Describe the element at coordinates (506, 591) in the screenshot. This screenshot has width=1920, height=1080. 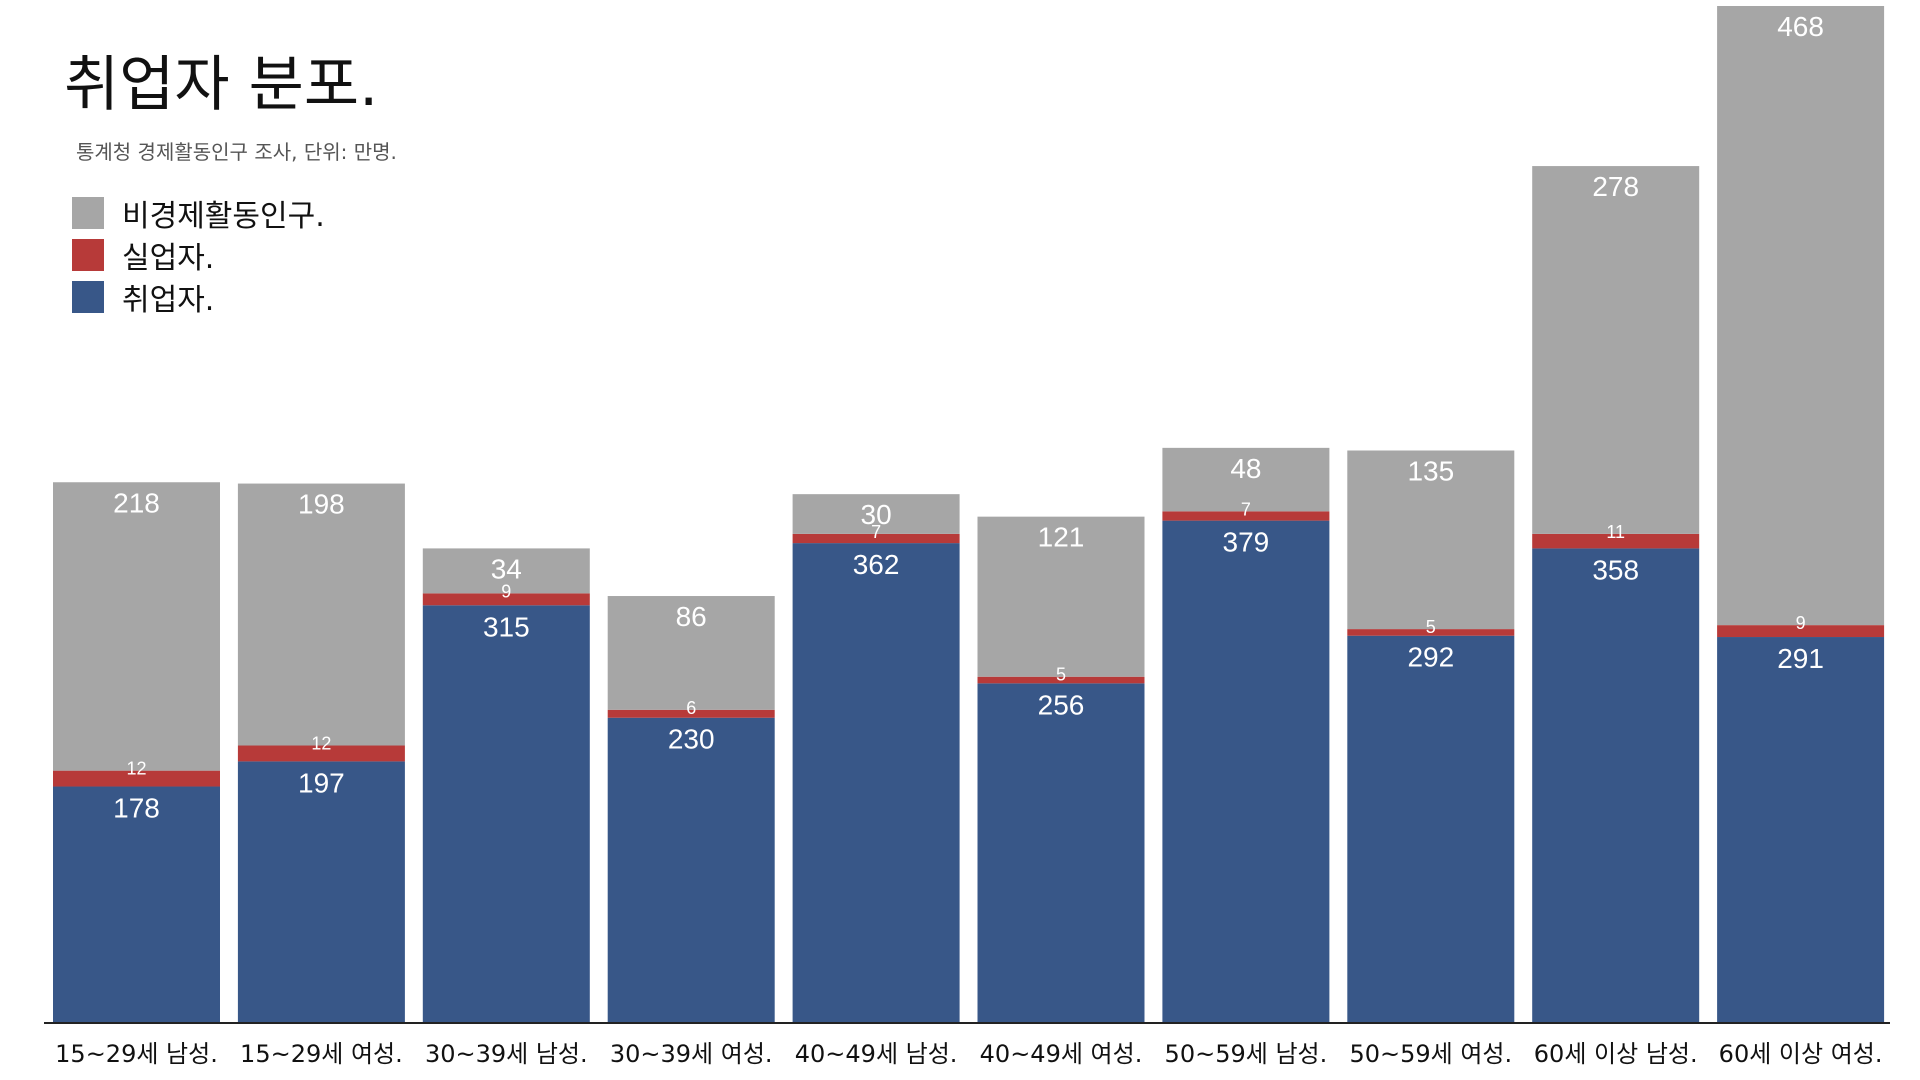
I see `value-label-unemployed-2: 9` at that location.